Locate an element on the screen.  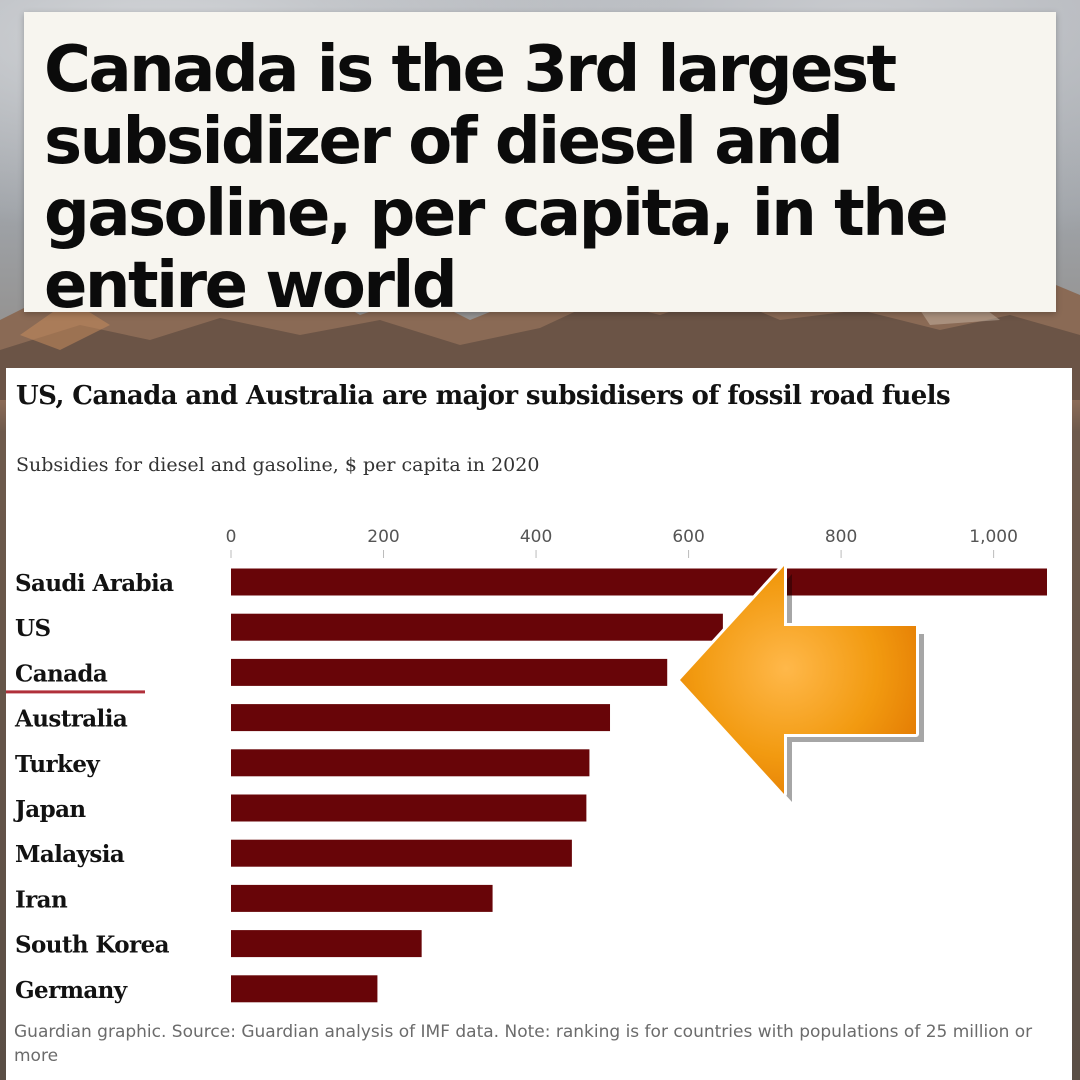
x-tick-label: 200 is located at coordinates (383, 537).